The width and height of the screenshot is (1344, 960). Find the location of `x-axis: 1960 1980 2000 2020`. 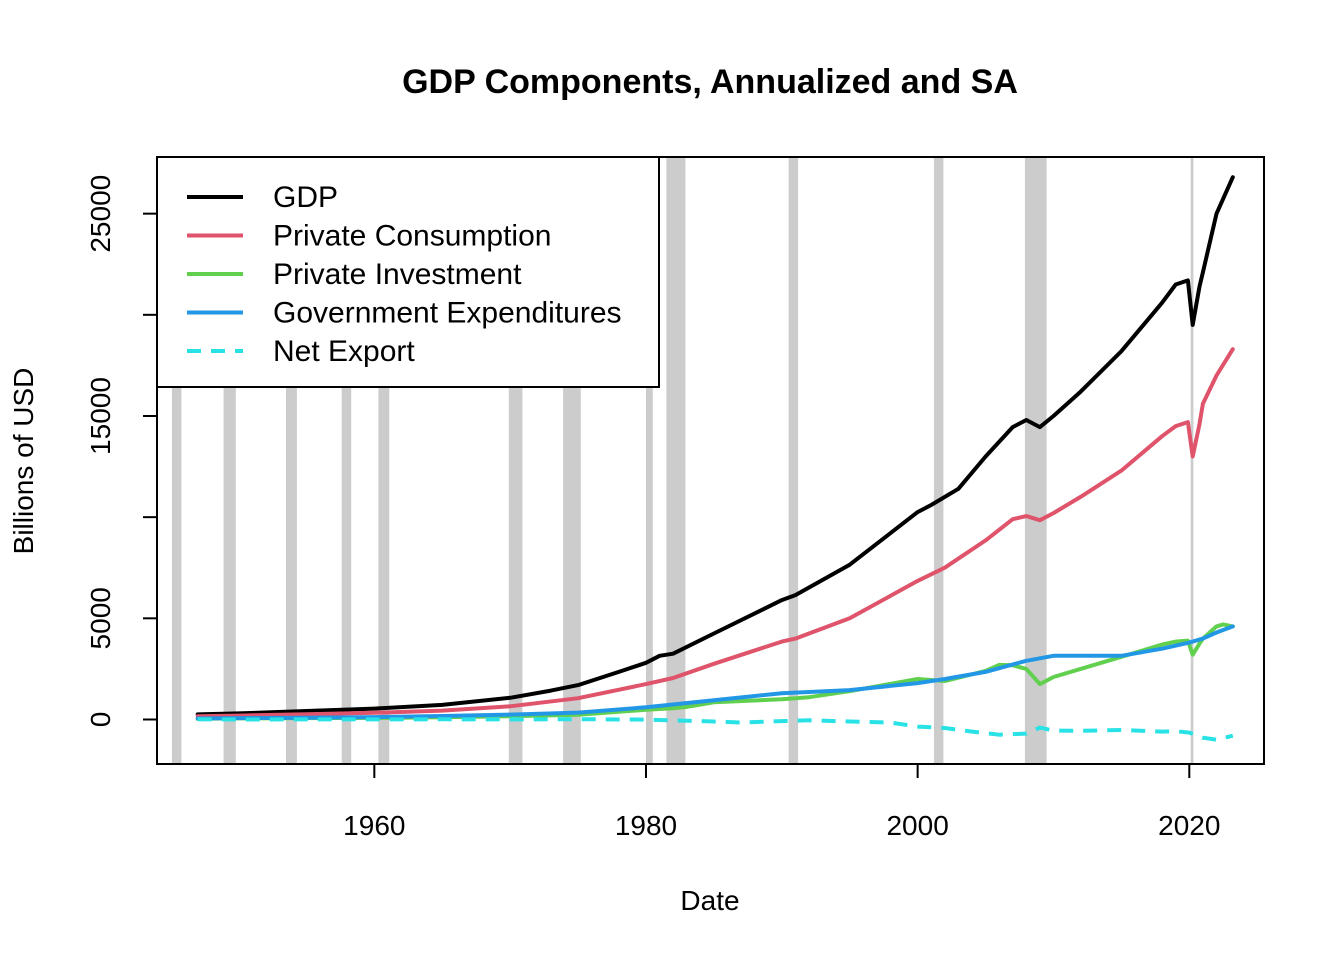

x-axis: 1960 1980 2000 2020 is located at coordinates (781, 802).